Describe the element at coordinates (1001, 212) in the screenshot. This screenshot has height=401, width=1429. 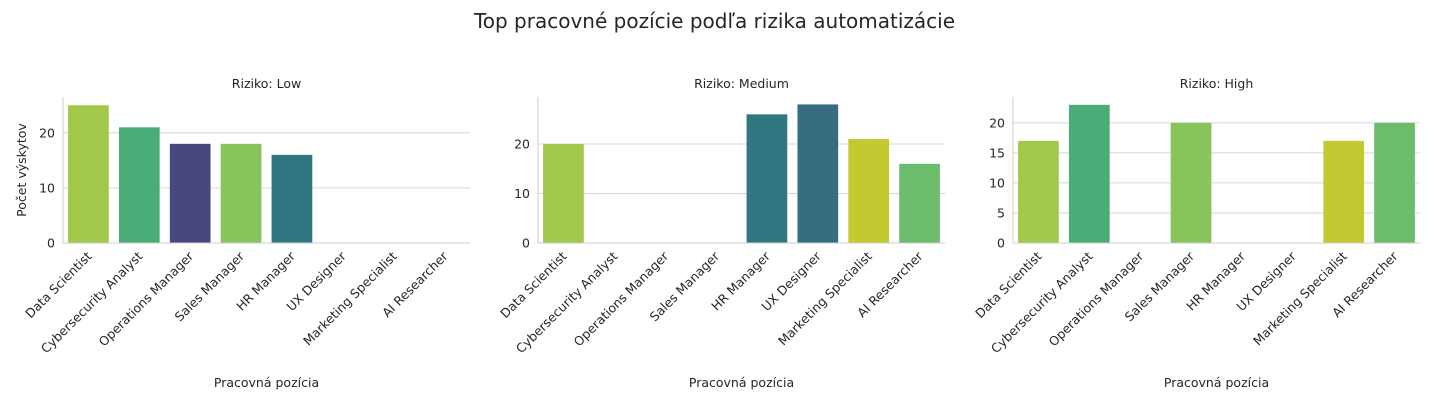
I see `y-tick-label: 5` at that location.